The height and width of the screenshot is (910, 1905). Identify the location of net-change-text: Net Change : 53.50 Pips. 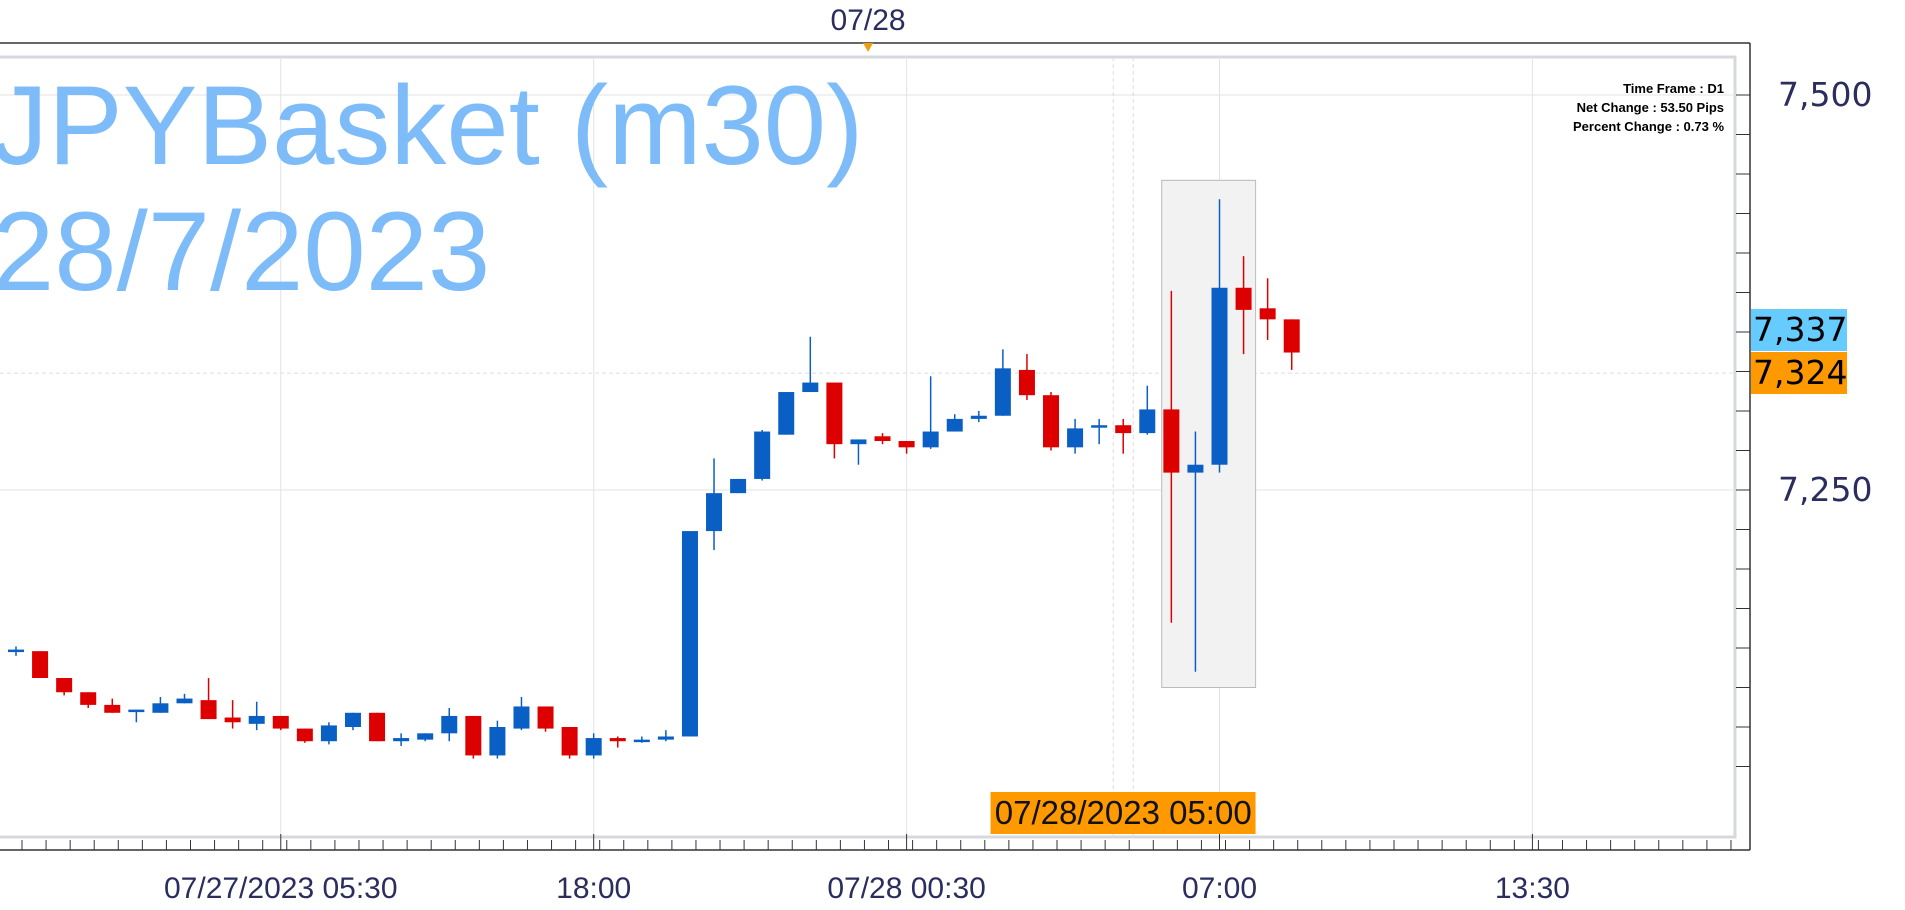
(1650, 107).